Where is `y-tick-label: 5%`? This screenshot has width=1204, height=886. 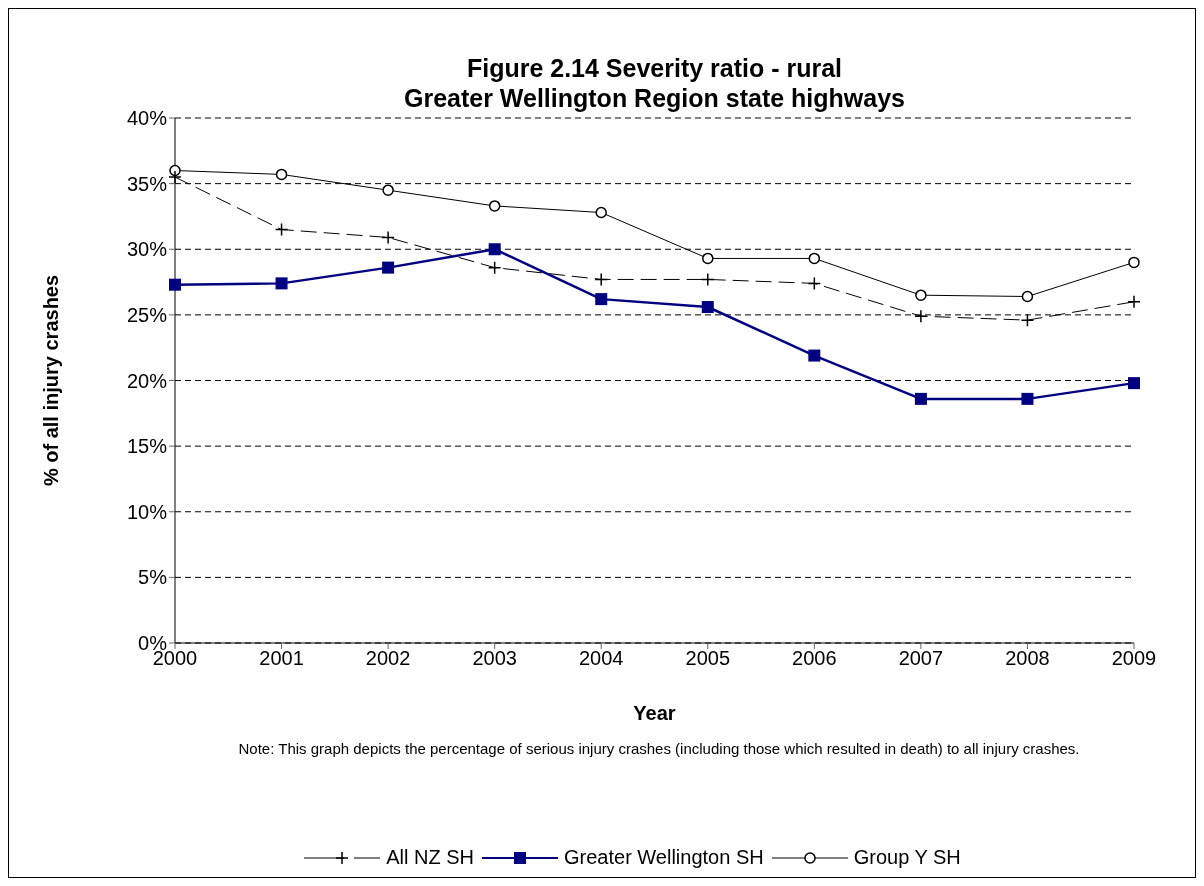 y-tick-label: 5% is located at coordinates (153, 577).